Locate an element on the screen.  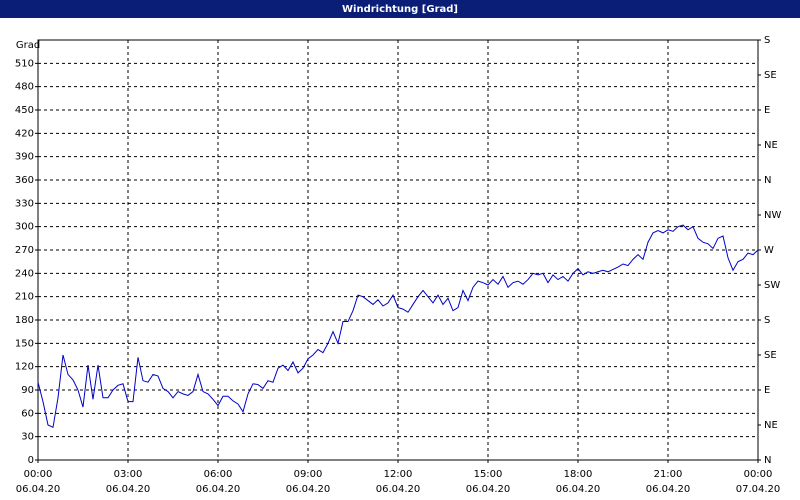
y-tick-label: 420 is located at coordinates (24, 133).